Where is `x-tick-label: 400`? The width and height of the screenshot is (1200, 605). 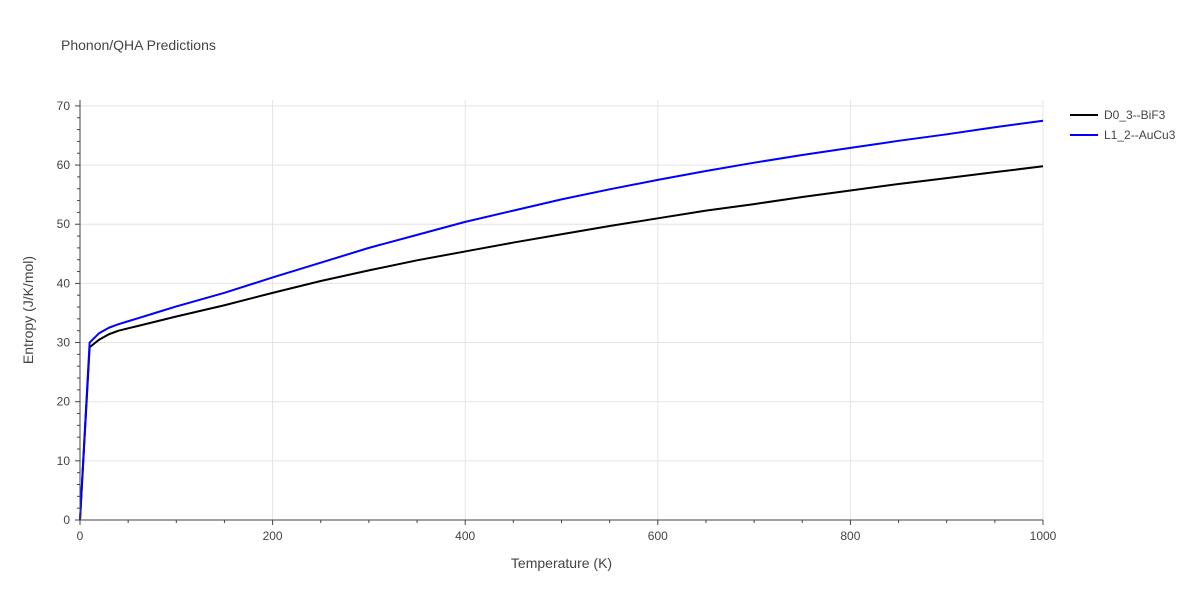 x-tick-label: 400 is located at coordinates (465, 536).